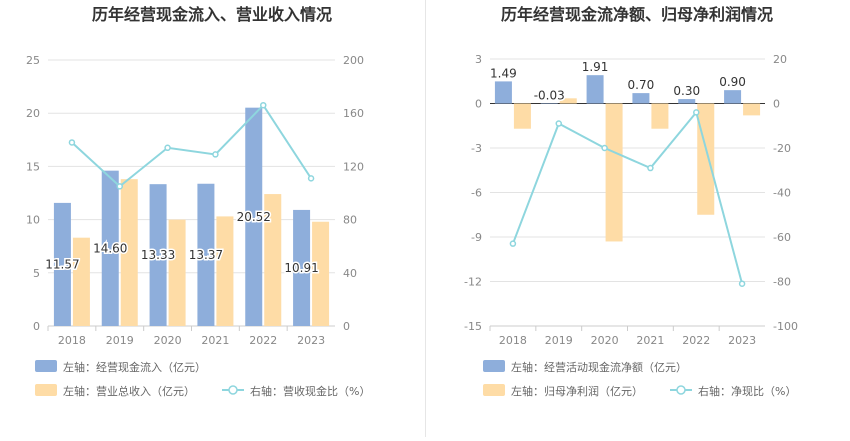 The width and height of the screenshot is (850, 441). What do you see at coordinates (33, 60) in the screenshot?
I see `left-axis-tick-label: 25` at bounding box center [33, 60].